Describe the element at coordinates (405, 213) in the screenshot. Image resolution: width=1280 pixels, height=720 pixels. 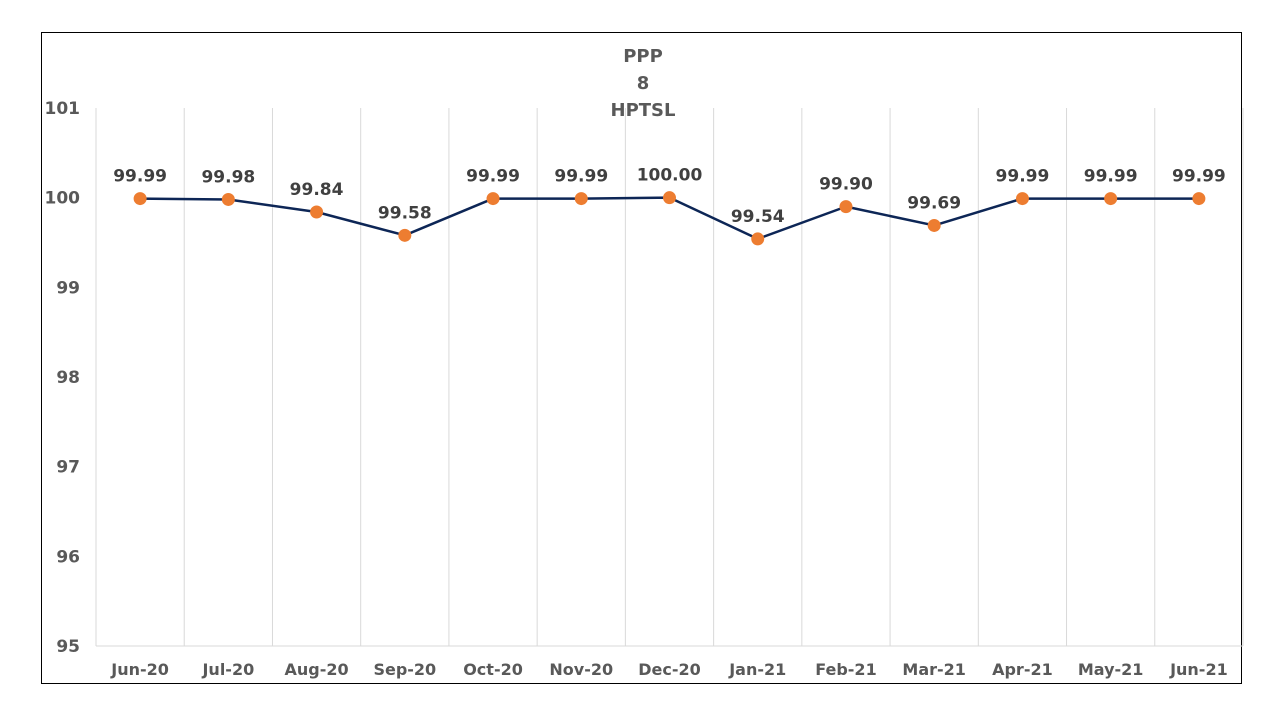
I see `data-label: 99.58` at that location.